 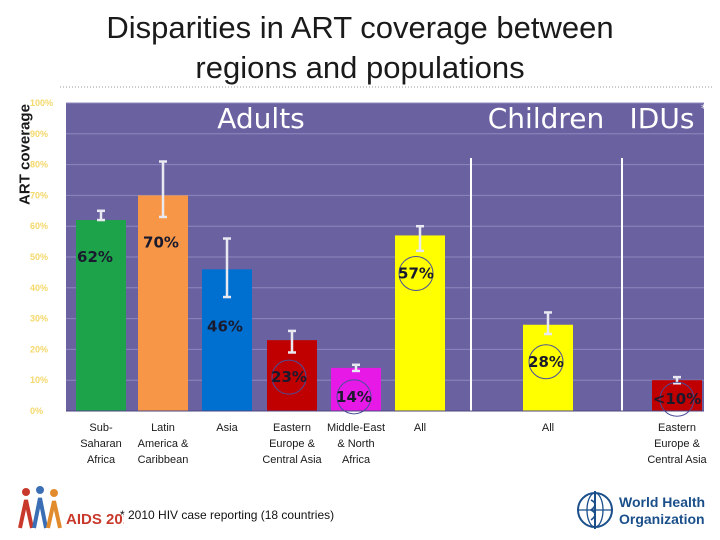 I want to click on footnote: * 2010 HIV case reporting (18 countries), so click(x=227, y=515).